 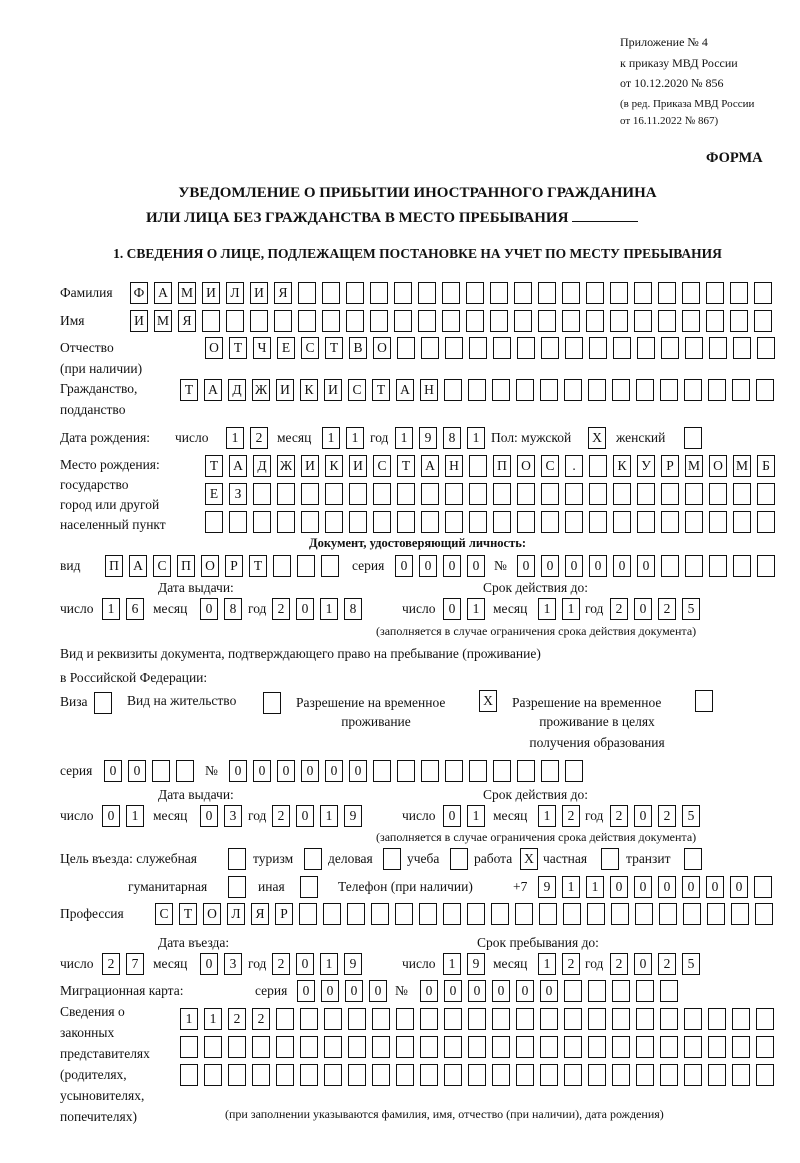 I want to click on cell: Б, so click(x=766, y=466).